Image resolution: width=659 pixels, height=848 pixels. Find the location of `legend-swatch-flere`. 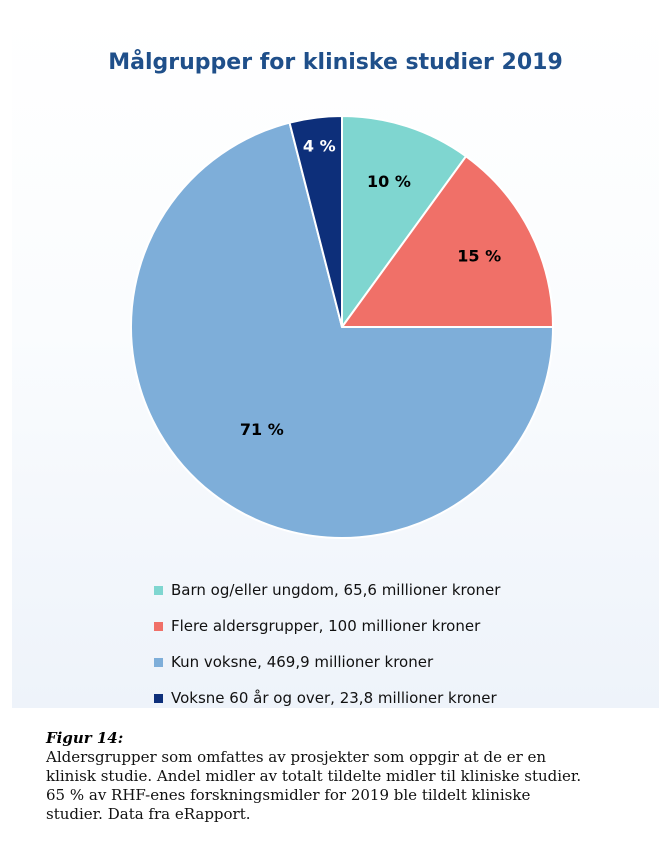

legend-swatch-flere is located at coordinates (158, 626).